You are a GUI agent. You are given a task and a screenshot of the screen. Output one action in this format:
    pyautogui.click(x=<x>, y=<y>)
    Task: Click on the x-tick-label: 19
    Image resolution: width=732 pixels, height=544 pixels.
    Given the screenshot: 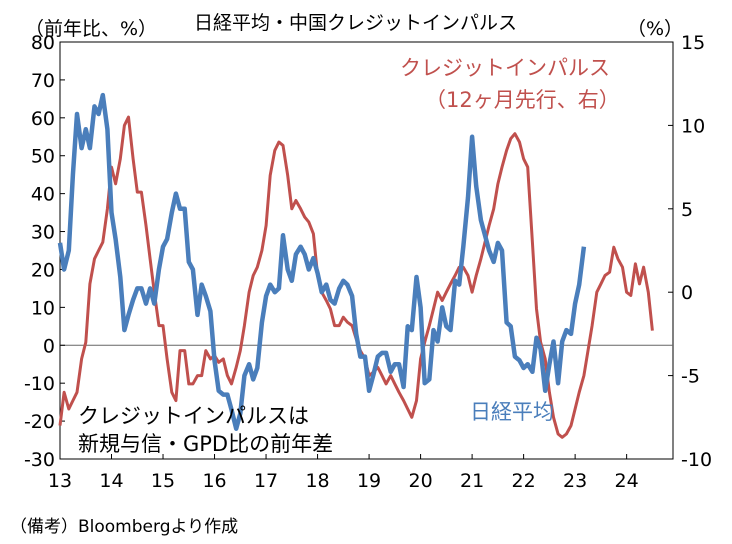 What is the action you would take?
    pyautogui.click(x=369, y=481)
    